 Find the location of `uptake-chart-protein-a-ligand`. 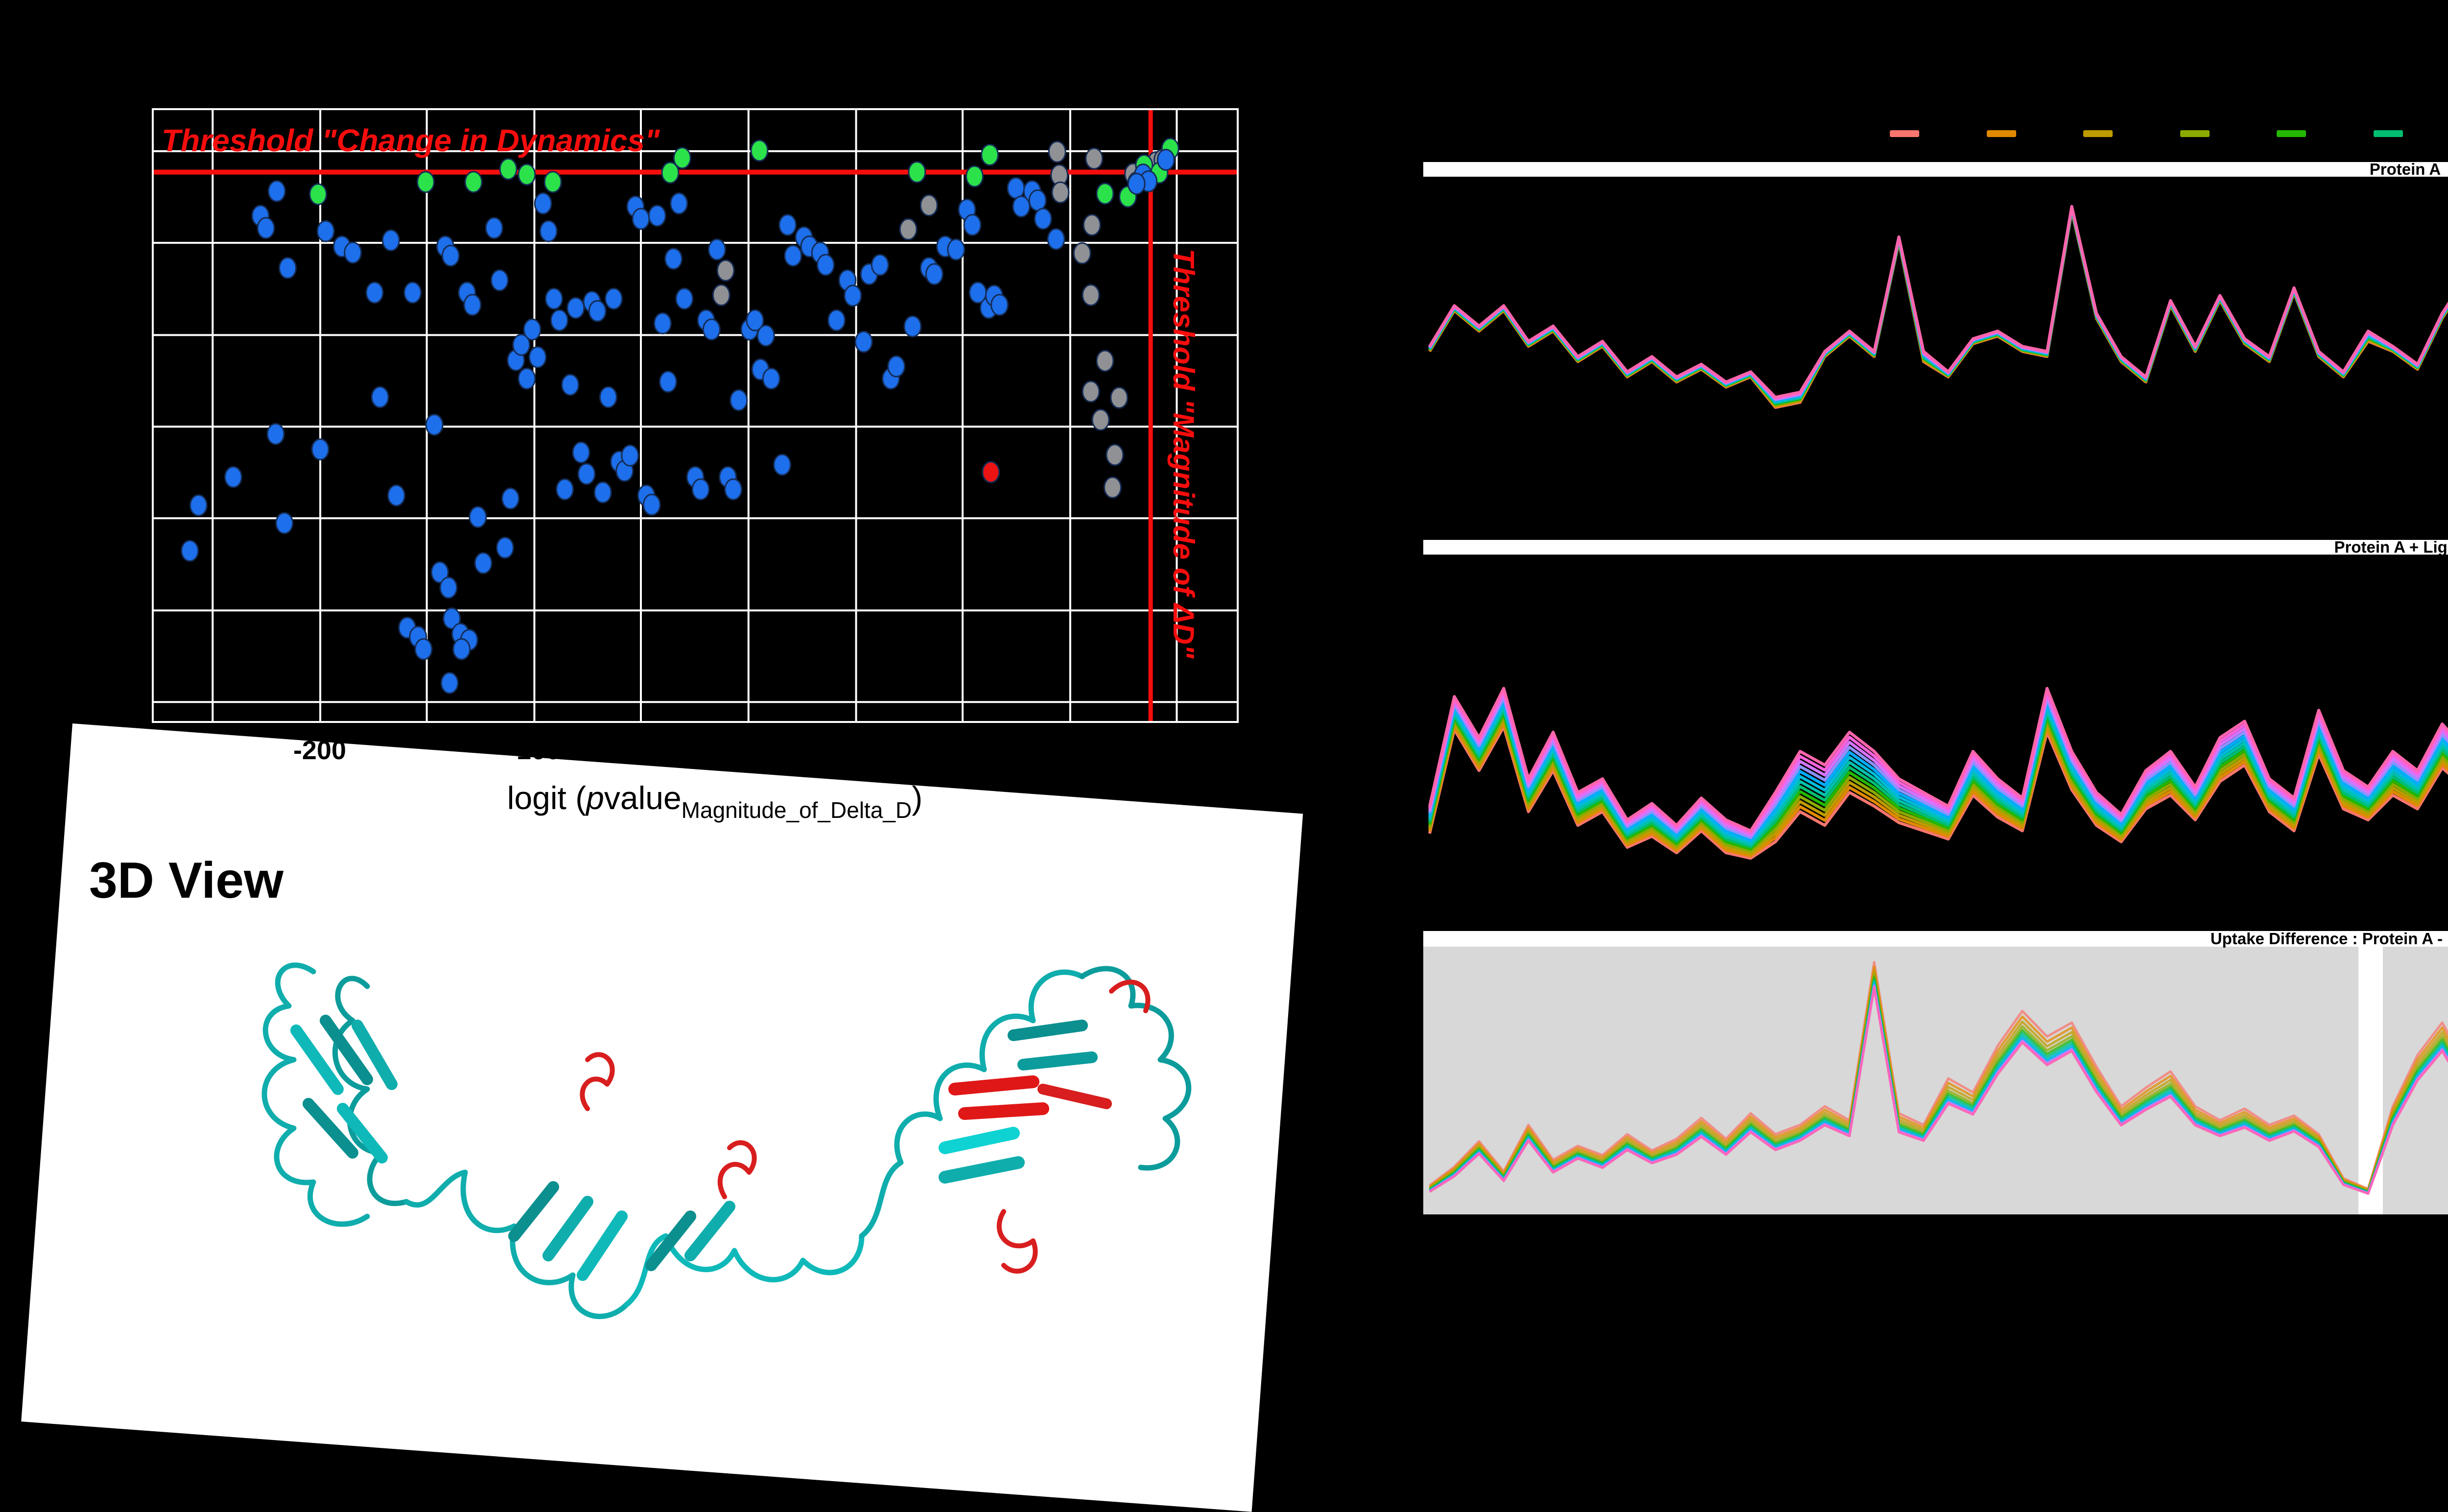

uptake-chart-protein-a-ligand is located at coordinates (1935, 743).